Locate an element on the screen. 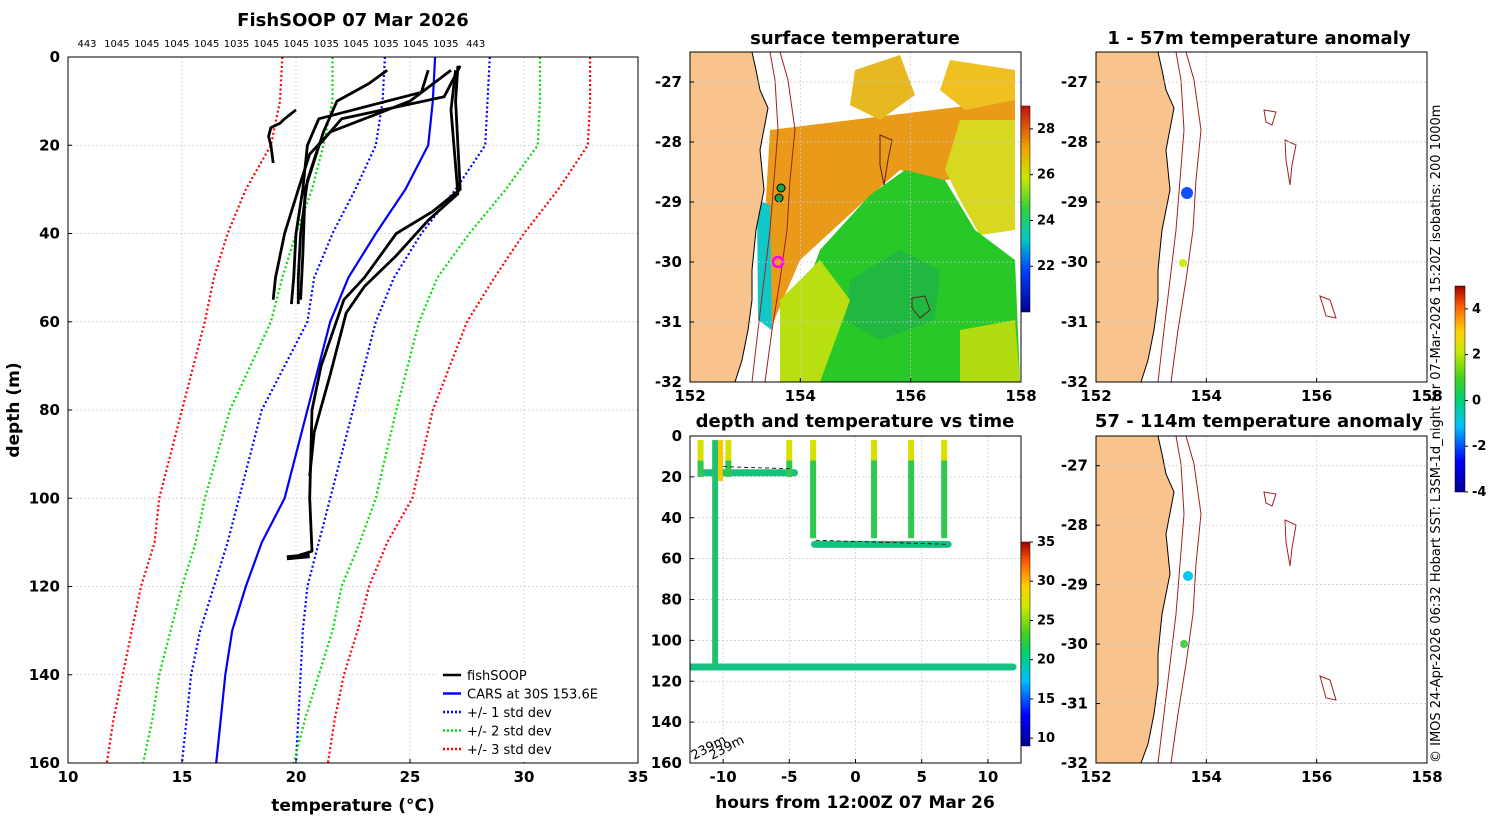 Image resolution: width=1500 pixels, height=820 pixels. timeseries-xtick-label: 0 is located at coordinates (855, 777).